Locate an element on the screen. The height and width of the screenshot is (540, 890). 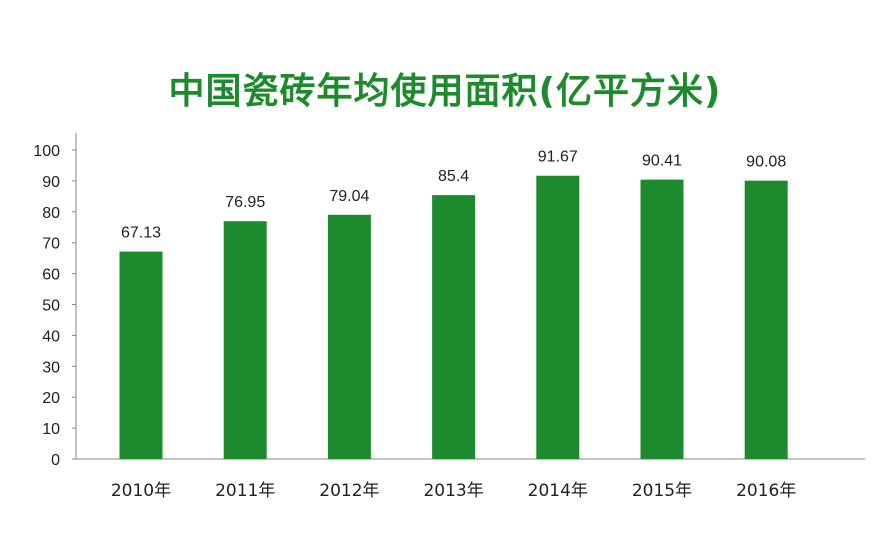
y-tick-label: 90 is located at coordinates (51, 182).